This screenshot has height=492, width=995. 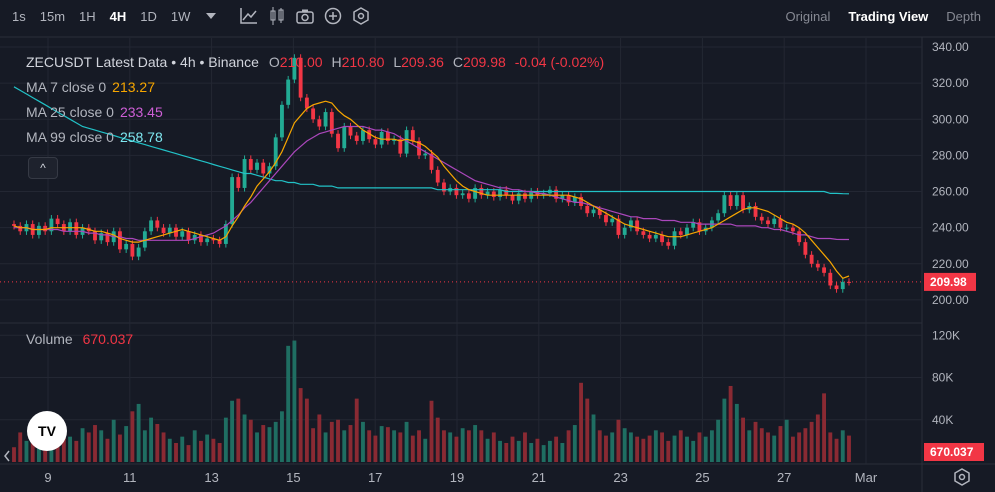 What do you see at coordinates (19, 16) in the screenshot?
I see `timeframe-1s: 1s` at bounding box center [19, 16].